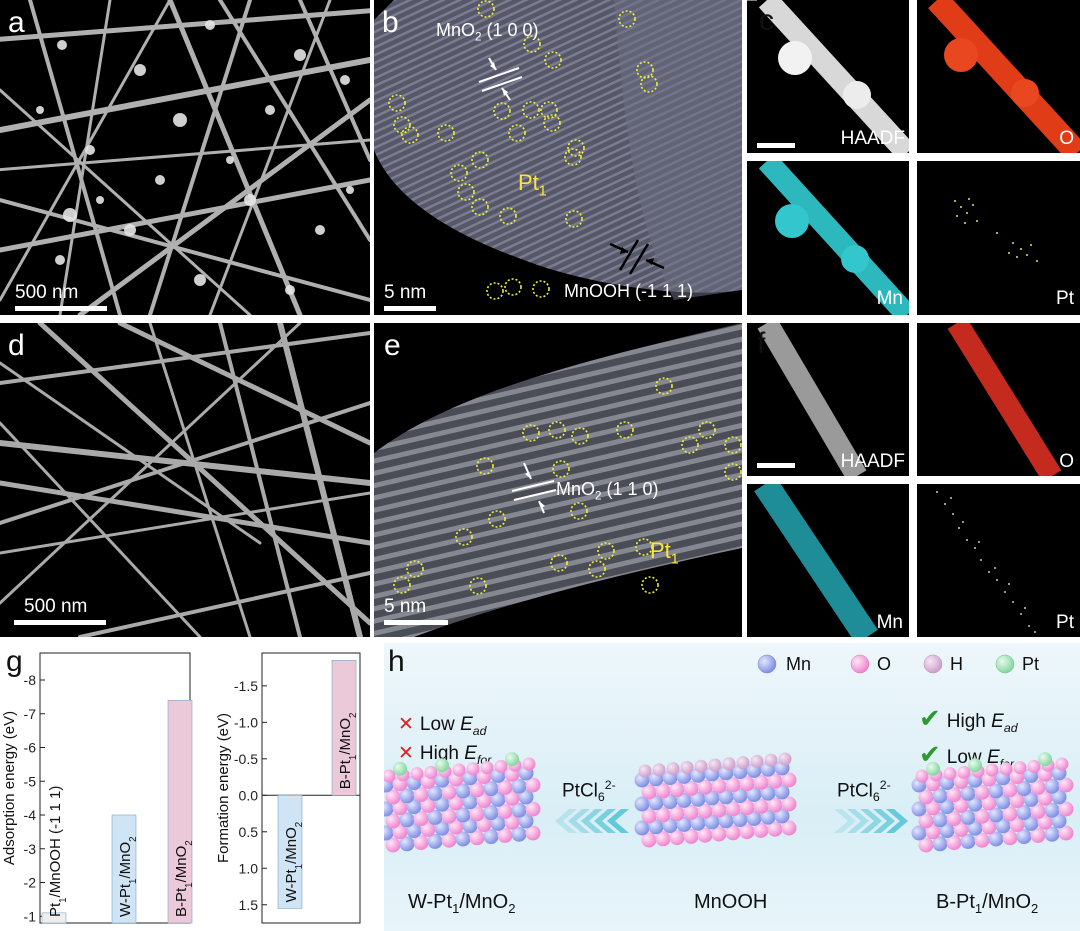 This screenshot has height=931, width=1080. What do you see at coordinates (396, 661) in the screenshot?
I see `panel-label: h` at bounding box center [396, 661].